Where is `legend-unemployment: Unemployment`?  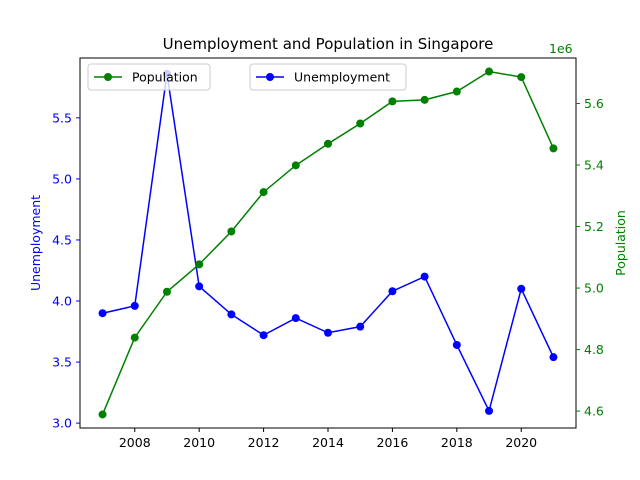 legend-unemployment: Unemployment is located at coordinates (328, 77).